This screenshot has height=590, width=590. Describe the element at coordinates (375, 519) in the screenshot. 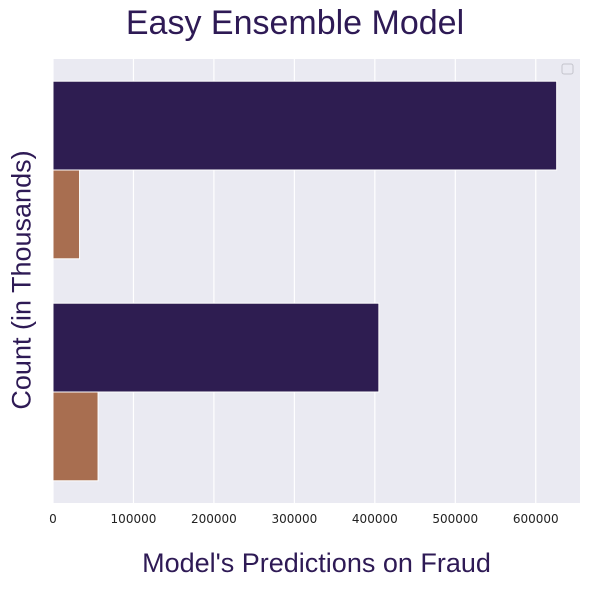

I see `x-tick-label: 400000` at that location.